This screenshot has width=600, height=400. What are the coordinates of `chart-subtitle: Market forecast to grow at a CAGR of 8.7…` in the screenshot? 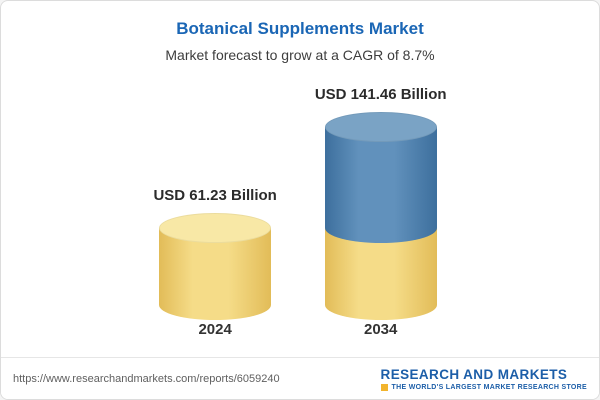 It's located at (300, 55).